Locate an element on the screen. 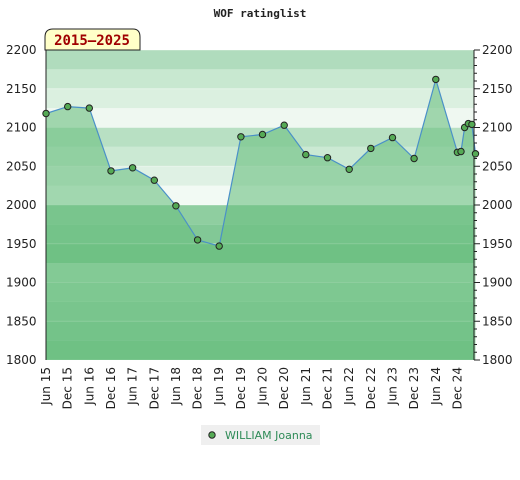  x-tick-label: Jun 23 is located at coordinates (392, 386).